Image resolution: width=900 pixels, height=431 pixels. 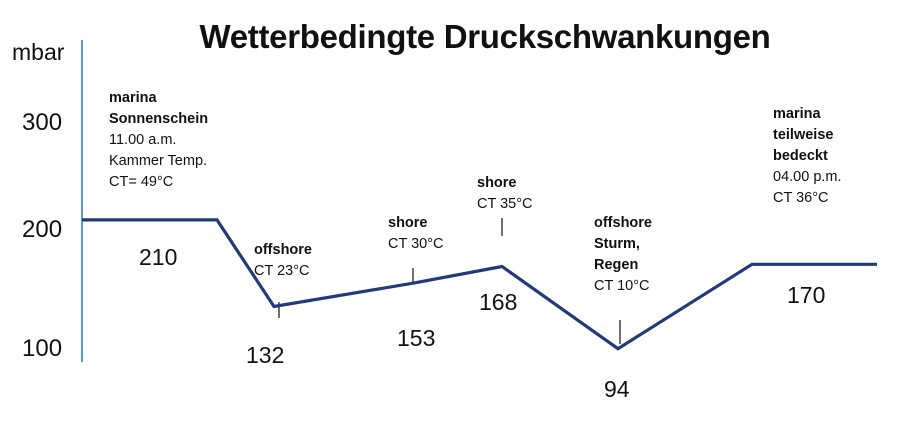 I want to click on annotation-line: CT 23°C, so click(x=282, y=271).